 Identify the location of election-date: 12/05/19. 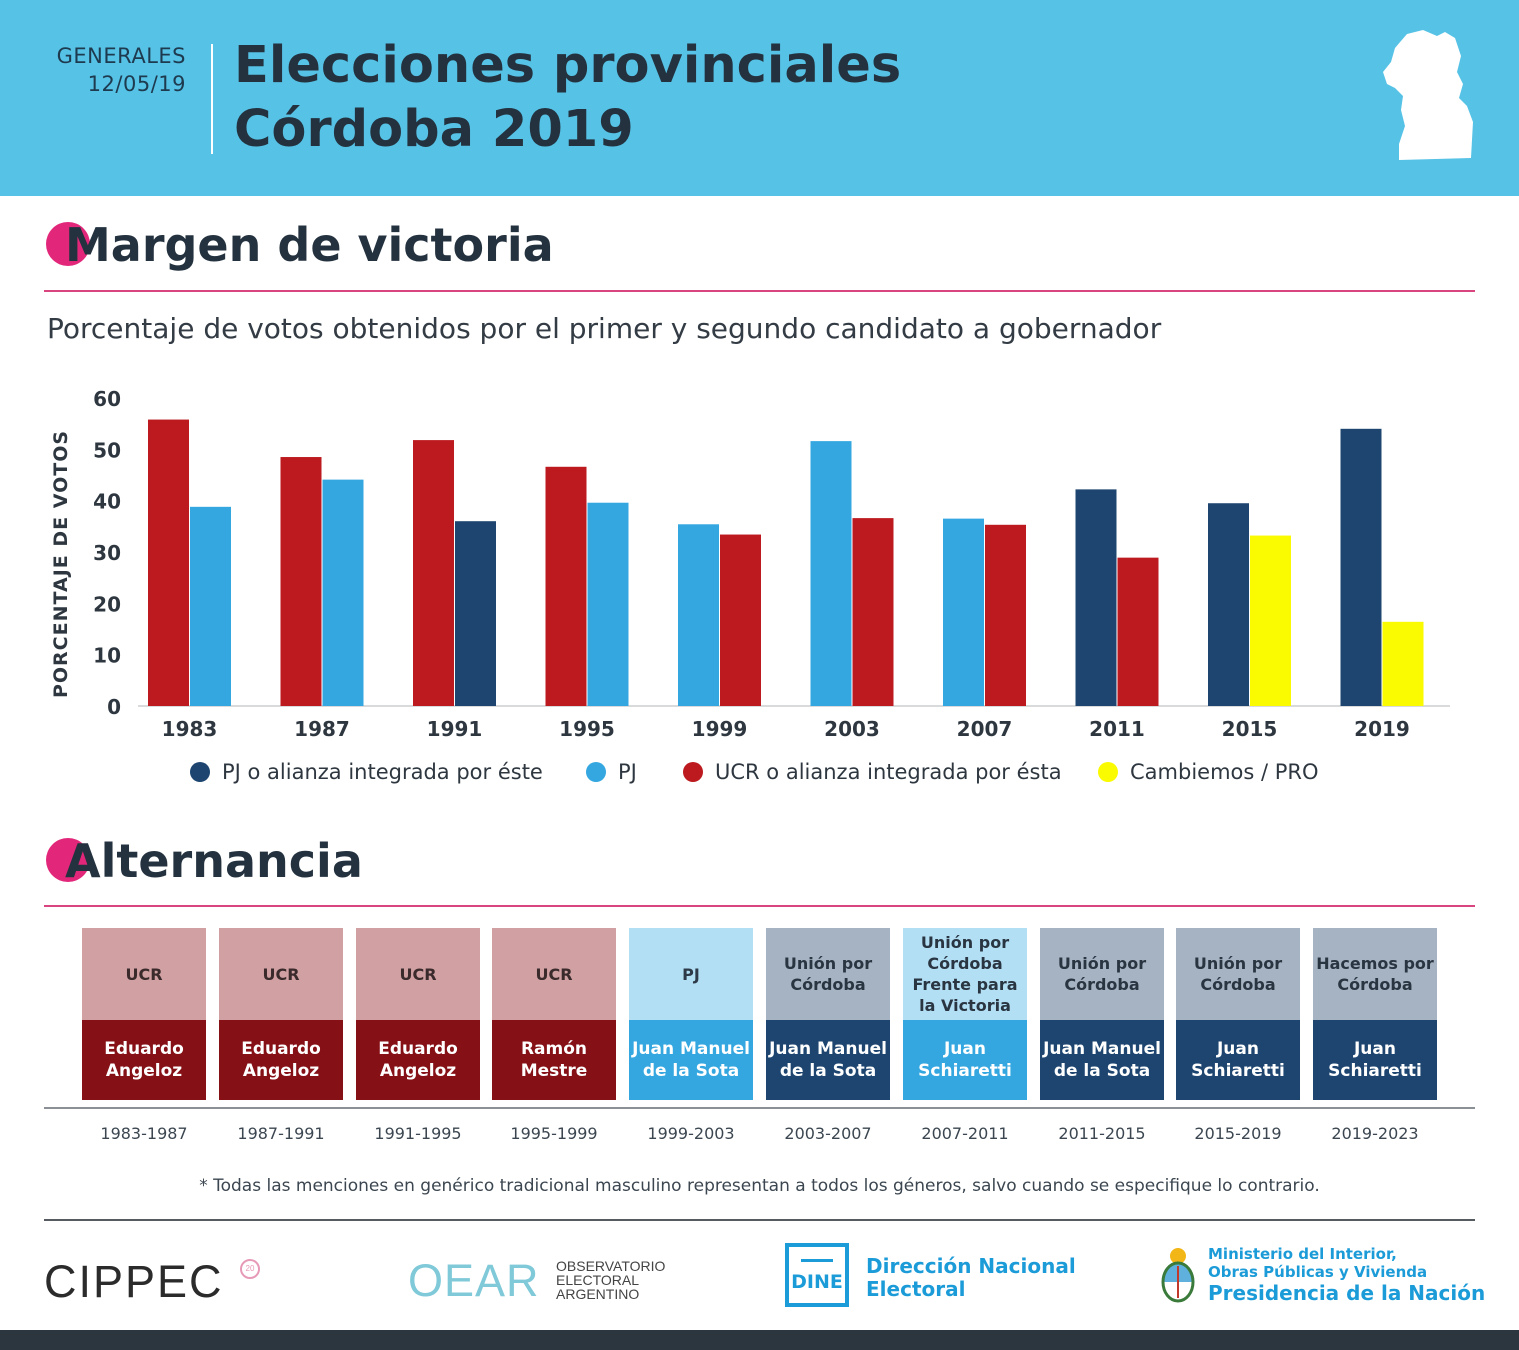
(136, 84).